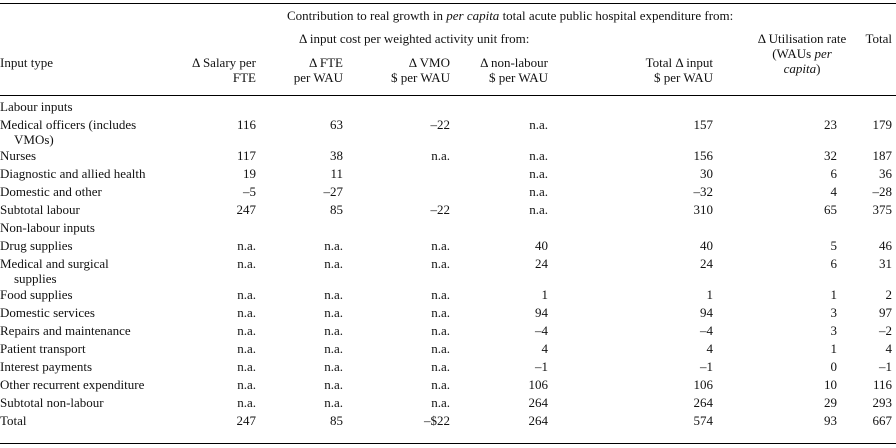 Image resolution: width=896 pixels, height=448 pixels. Describe the element at coordinates (541, 263) in the screenshot. I see `cell-nonlabour: 24` at that location.